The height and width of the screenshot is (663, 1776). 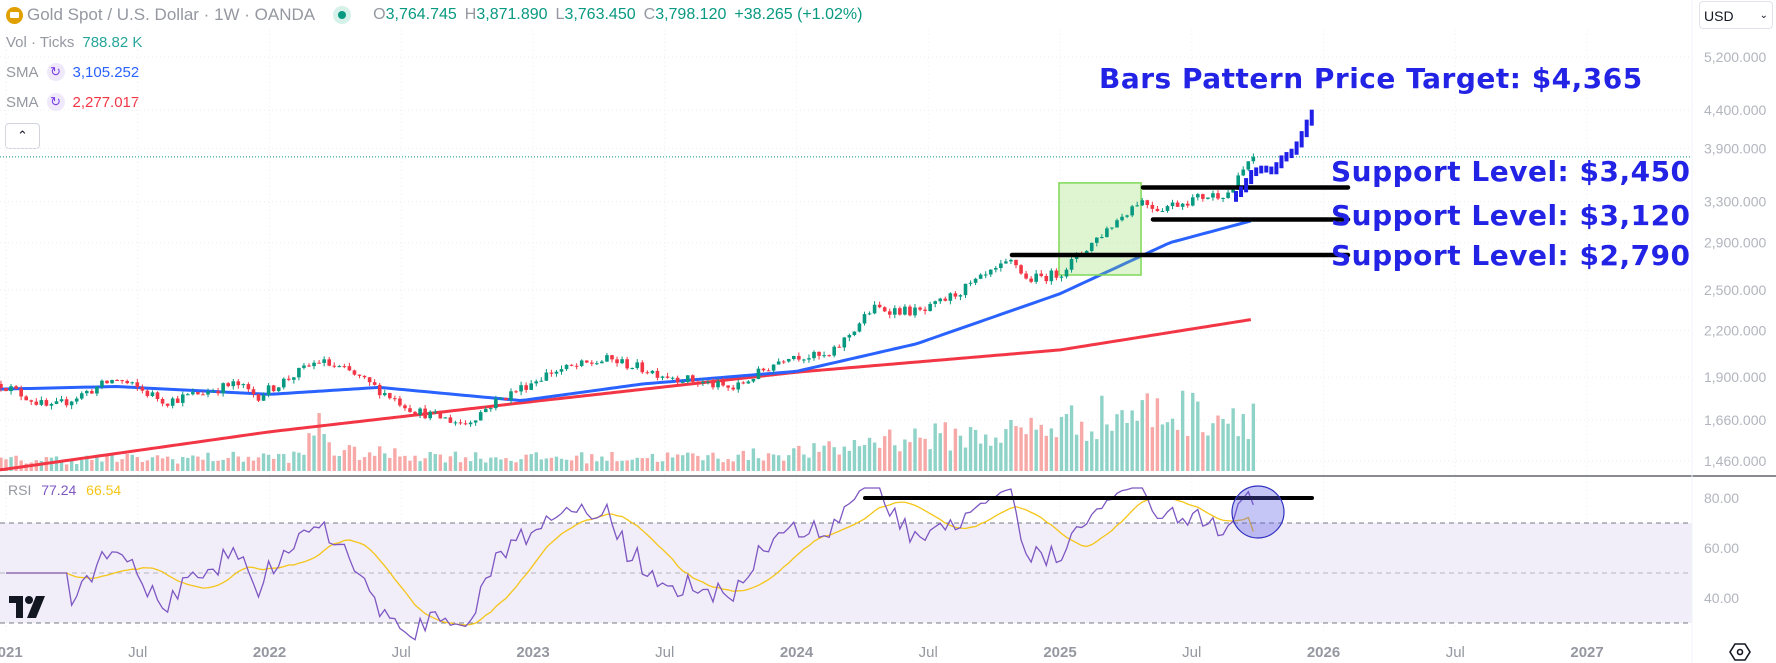 I want to click on price-target-annotation: Bars Pattern Price Target: $4,365, so click(x=1371, y=78).